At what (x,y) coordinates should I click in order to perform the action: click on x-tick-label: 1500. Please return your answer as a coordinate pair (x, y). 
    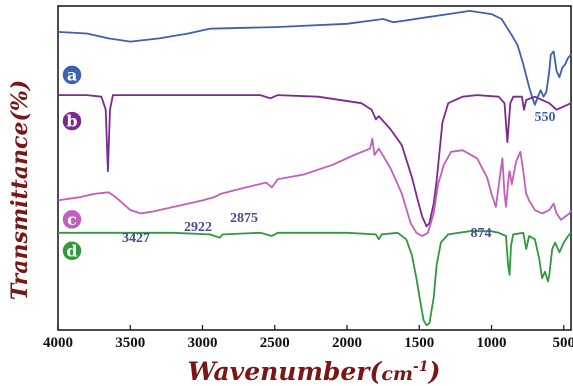
    Looking at the image, I should click on (419, 343).